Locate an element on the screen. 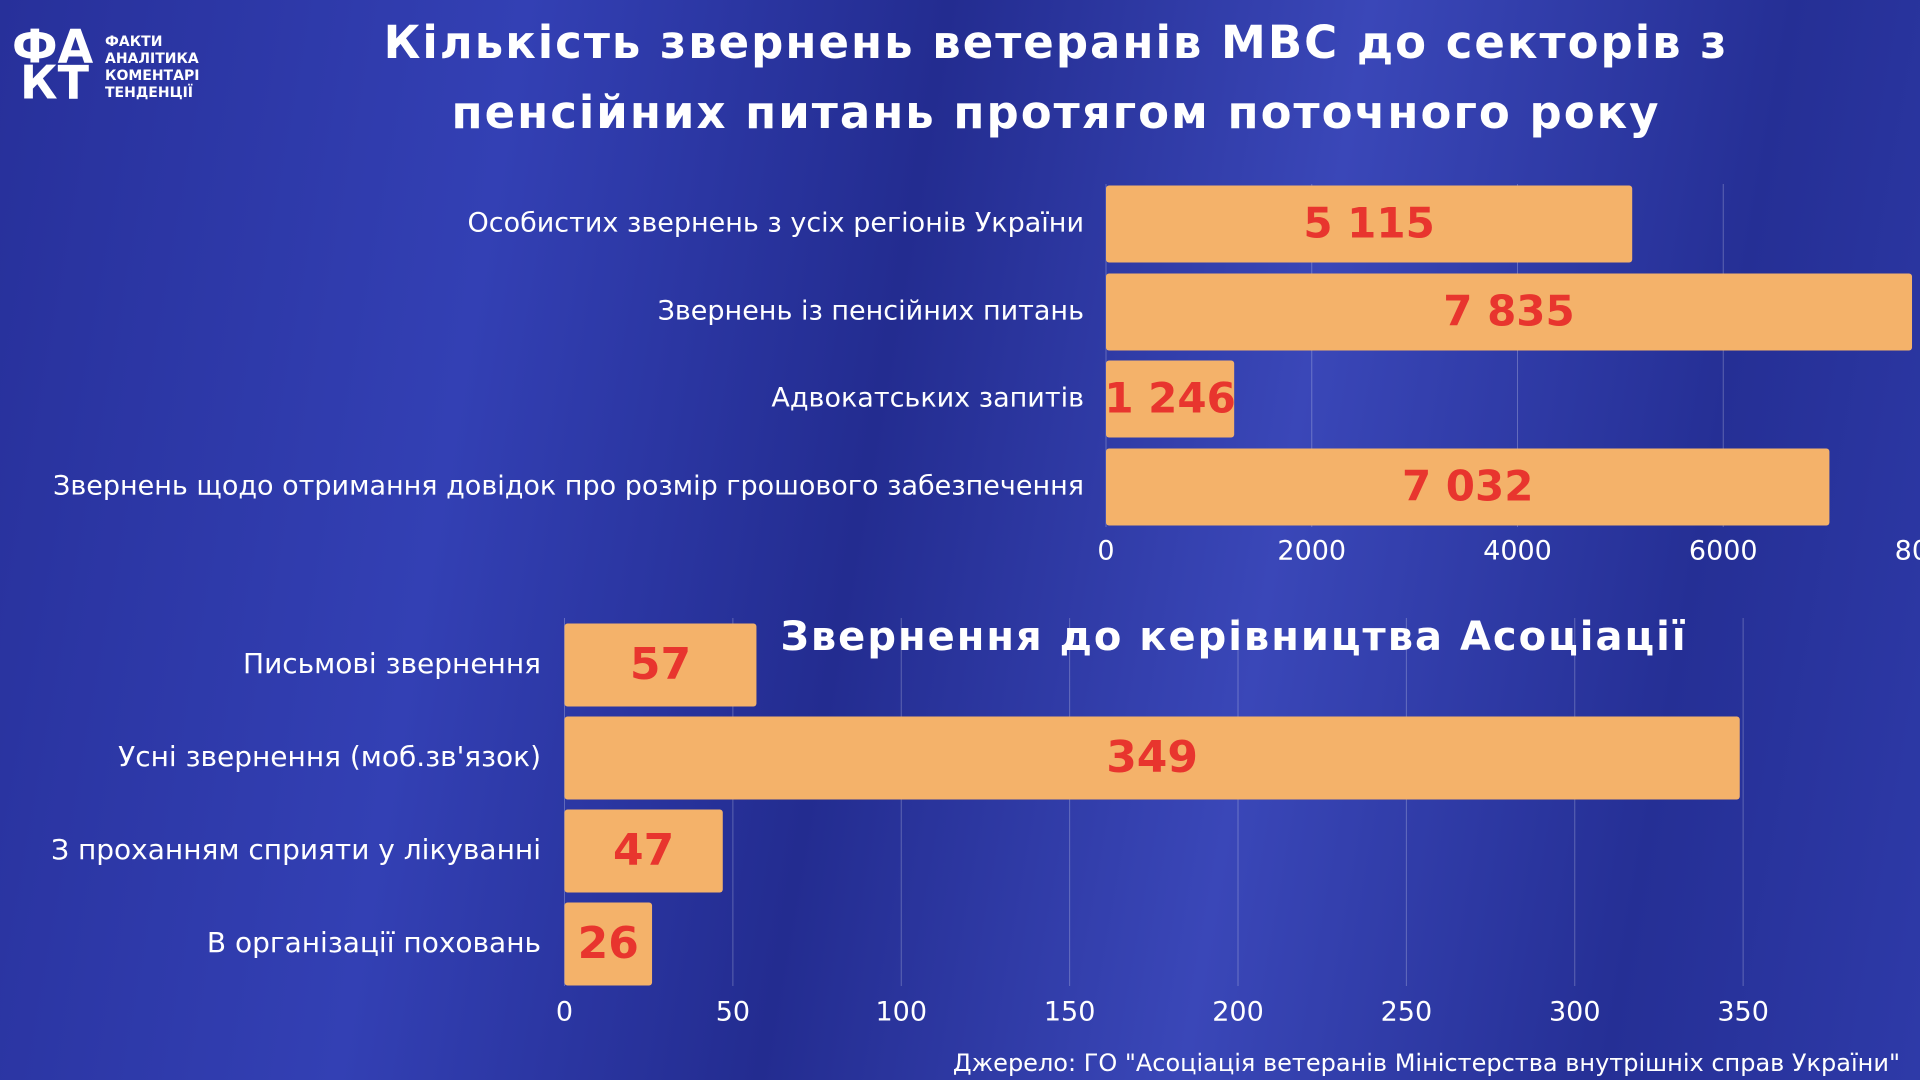 The height and width of the screenshot is (1080, 1920). value-label: 1 246 is located at coordinates (1170, 398).